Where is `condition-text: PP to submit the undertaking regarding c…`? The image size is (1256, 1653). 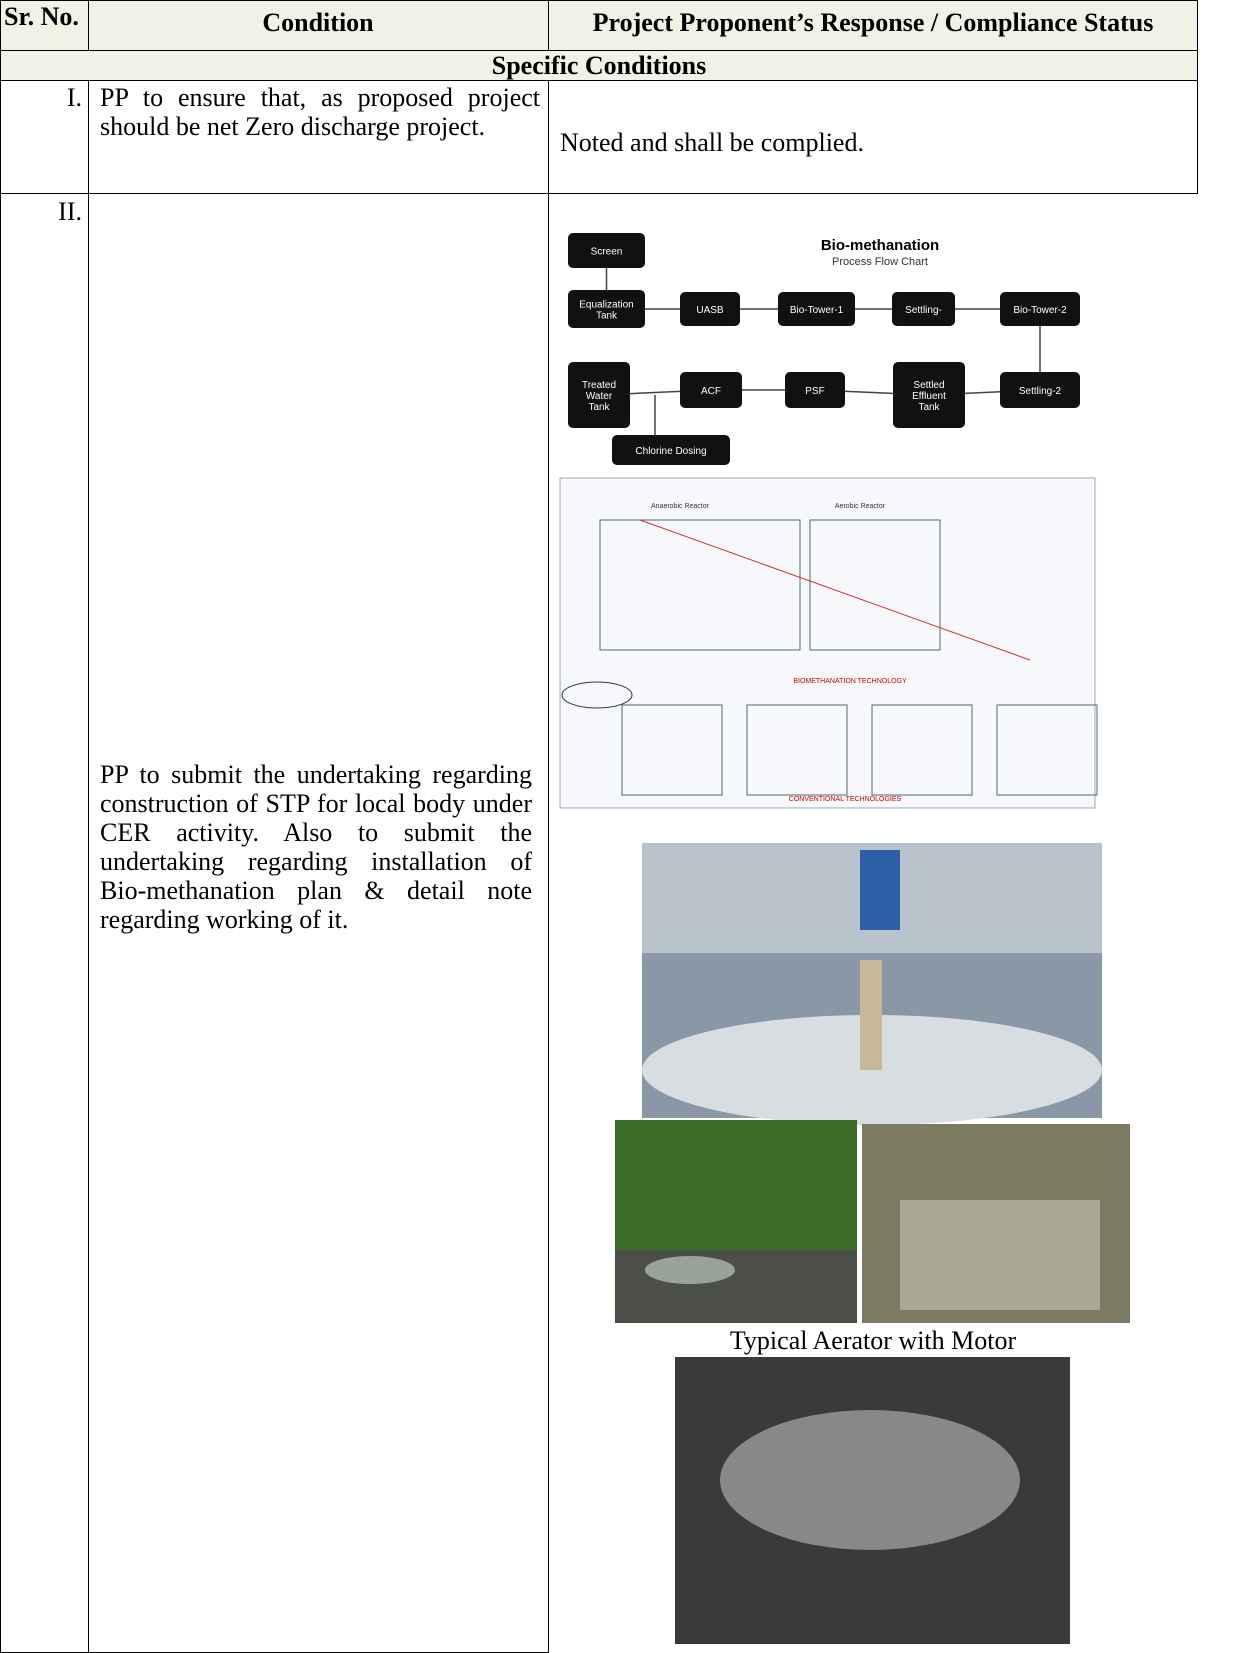 condition-text: PP to submit the undertaking regarding c… is located at coordinates (316, 847).